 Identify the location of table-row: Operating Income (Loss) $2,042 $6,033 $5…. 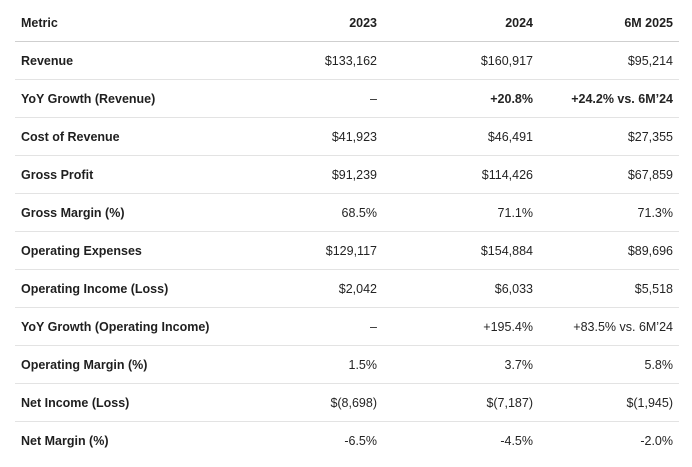
(347, 288).